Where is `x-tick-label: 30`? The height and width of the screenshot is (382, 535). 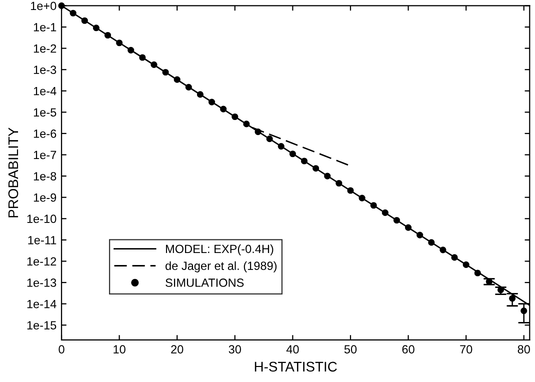
x-tick-label: 30 is located at coordinates (235, 349).